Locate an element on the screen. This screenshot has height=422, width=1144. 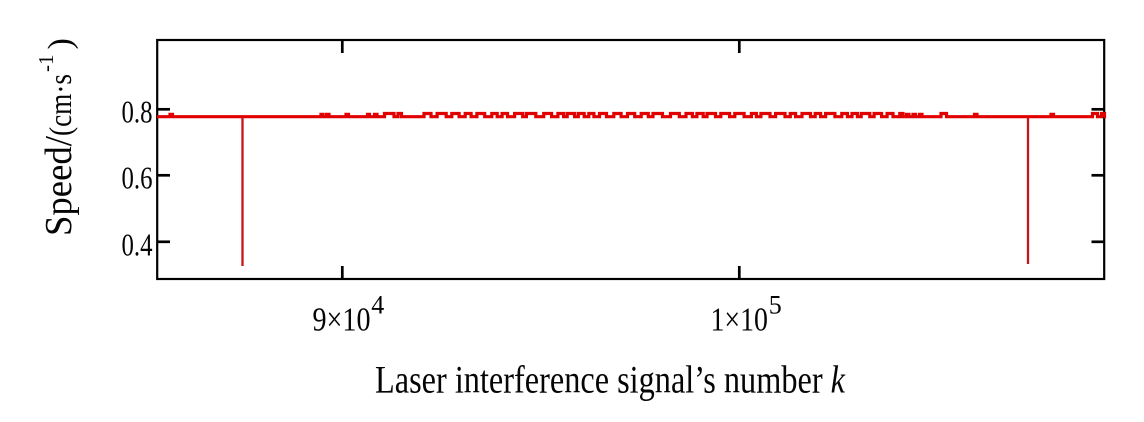
svg-text: Speed/ is located at coordinates (59, 186).